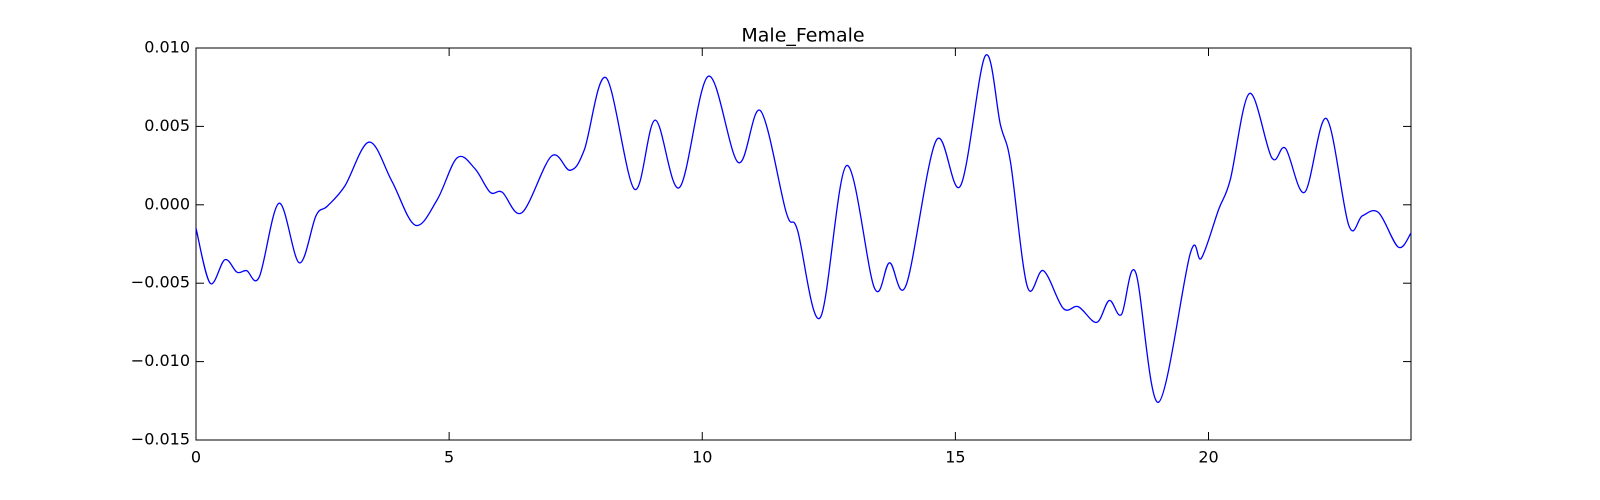 The image size is (1600, 500). I want to click on y-tick-label: −0.010, so click(160, 360).